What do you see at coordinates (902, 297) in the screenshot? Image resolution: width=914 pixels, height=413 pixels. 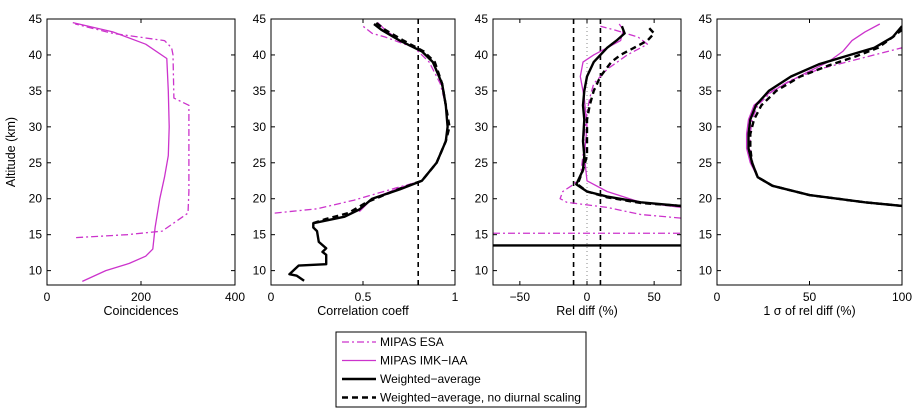 I see `x-tick-label: 100` at bounding box center [902, 297].